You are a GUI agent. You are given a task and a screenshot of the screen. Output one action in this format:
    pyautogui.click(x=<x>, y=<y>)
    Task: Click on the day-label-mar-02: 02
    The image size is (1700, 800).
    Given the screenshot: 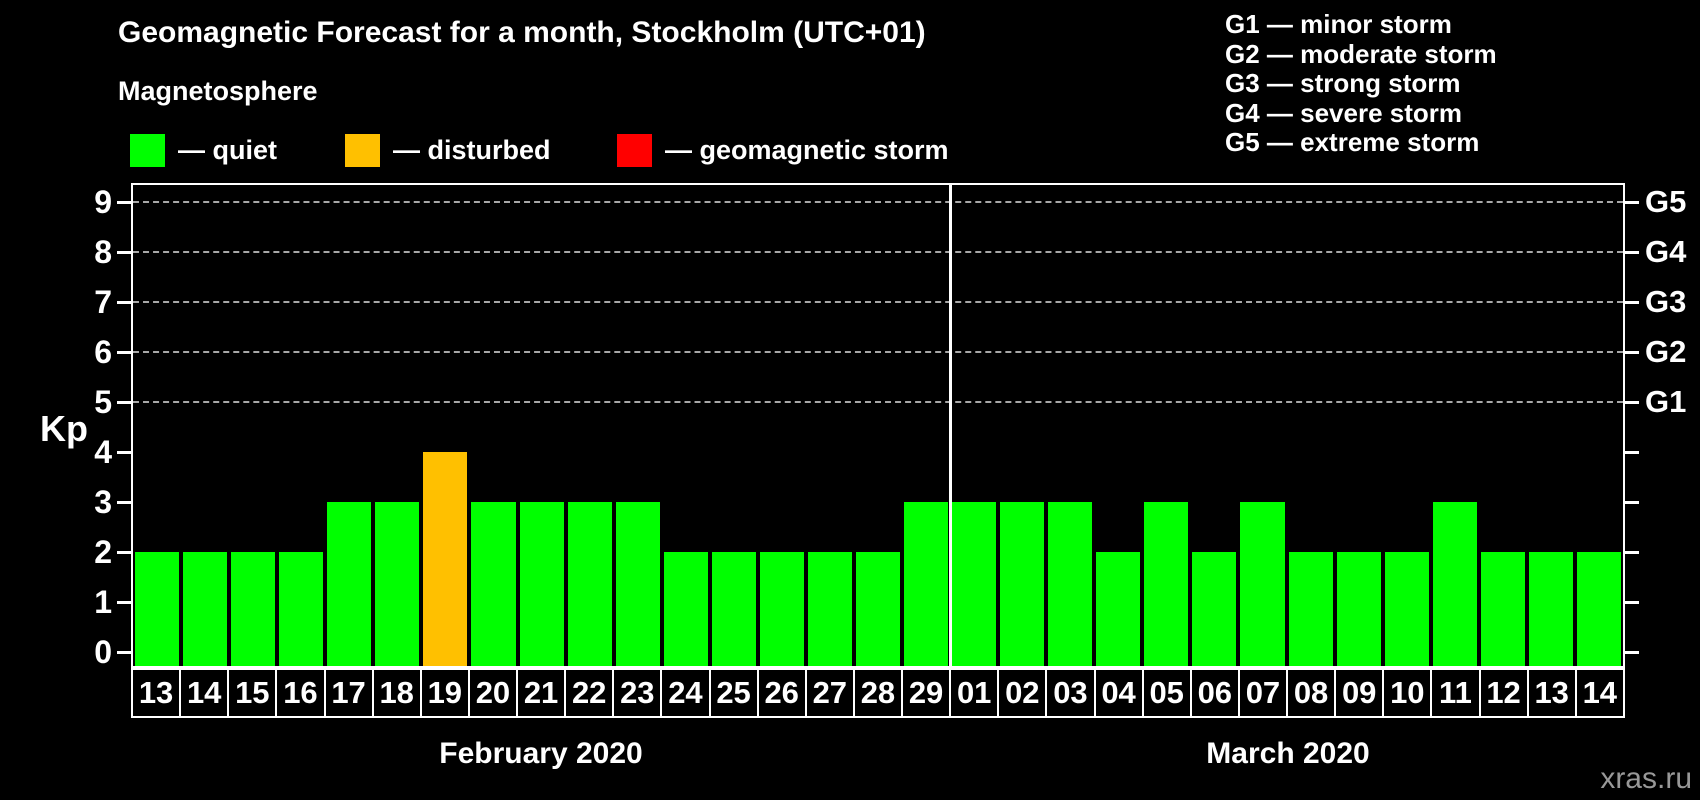 What is the action you would take?
    pyautogui.click(x=1021, y=693)
    